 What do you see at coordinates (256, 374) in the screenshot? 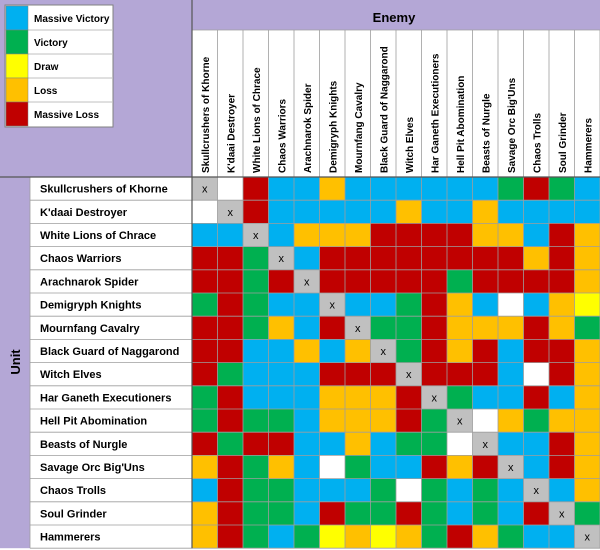
I see `cell-witch-elves-vs-white-lions-of-chrace` at bounding box center [256, 374].